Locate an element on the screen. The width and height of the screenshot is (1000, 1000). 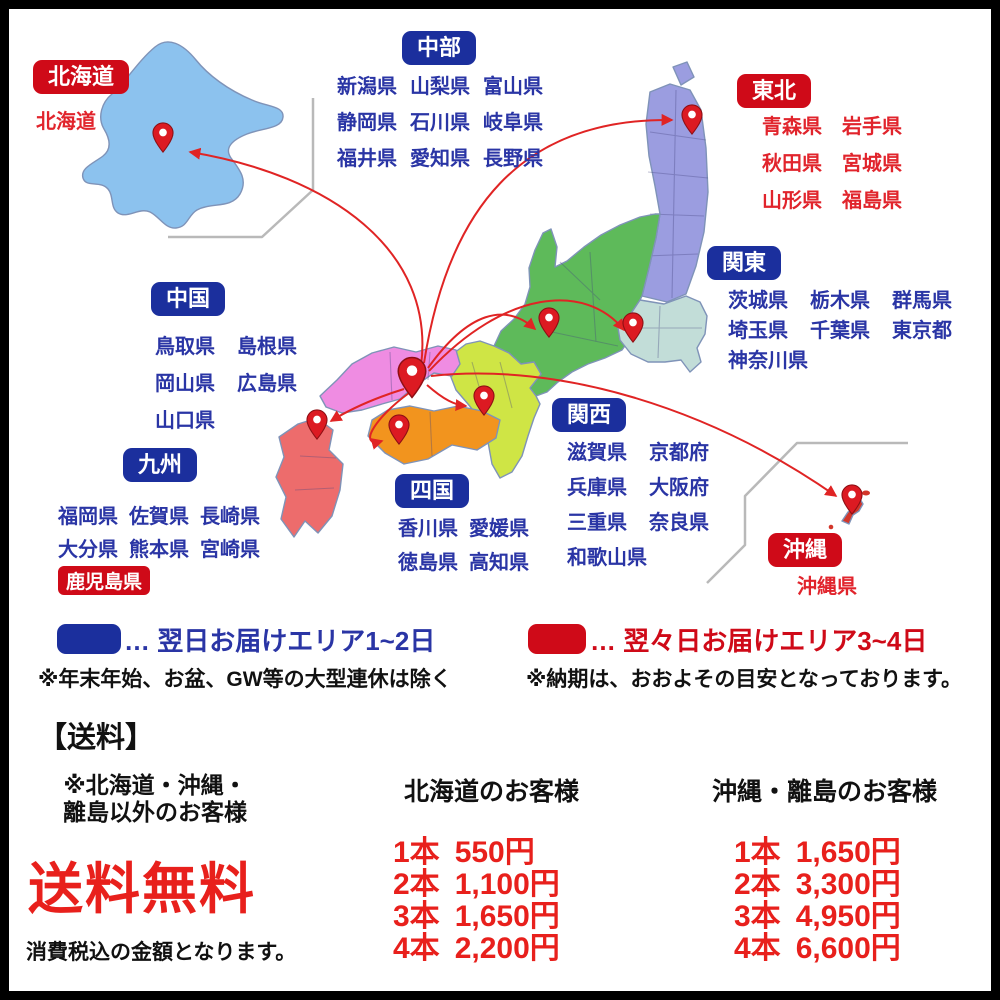
free-shipping-text: 送料無料 is located at coordinates (142, 889).